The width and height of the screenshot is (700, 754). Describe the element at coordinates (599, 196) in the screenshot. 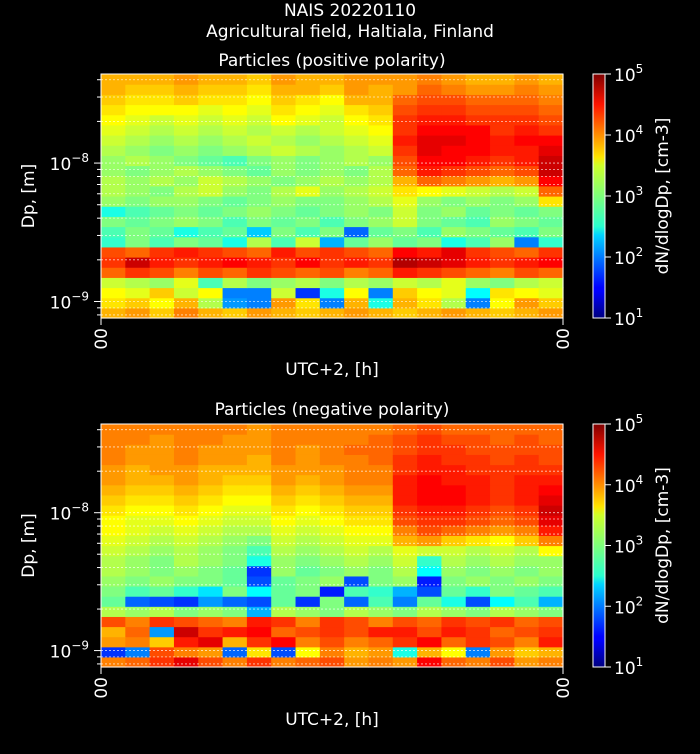

I see `colorbar-gradient` at that location.